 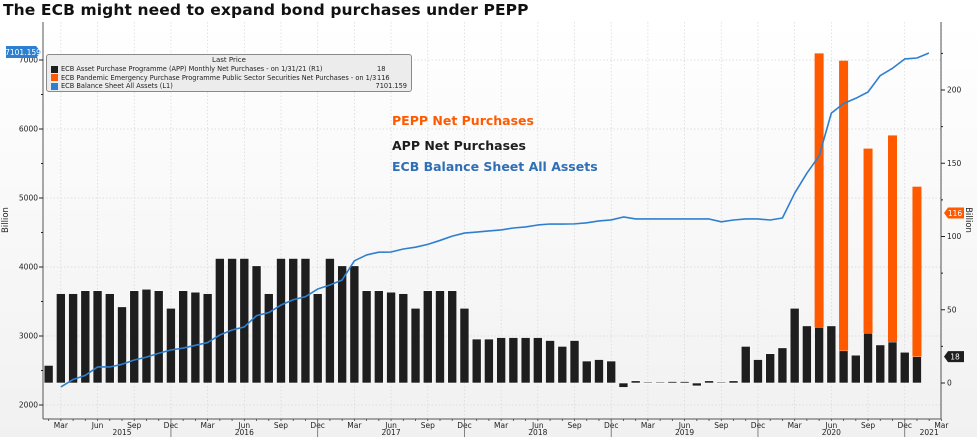 What do you see at coordinates (28, 129) in the screenshot?
I see `left-tick-label: 6000` at bounding box center [28, 129].